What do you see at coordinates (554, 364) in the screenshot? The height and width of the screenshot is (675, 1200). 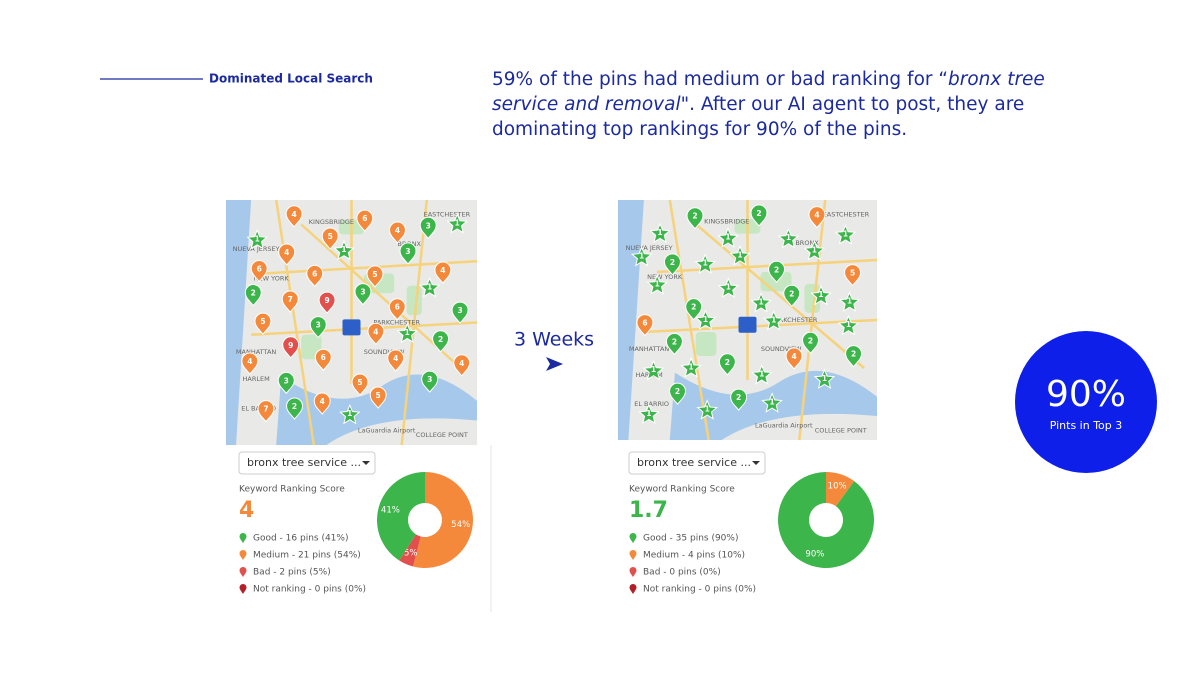 I see `arrow` at bounding box center [554, 364].